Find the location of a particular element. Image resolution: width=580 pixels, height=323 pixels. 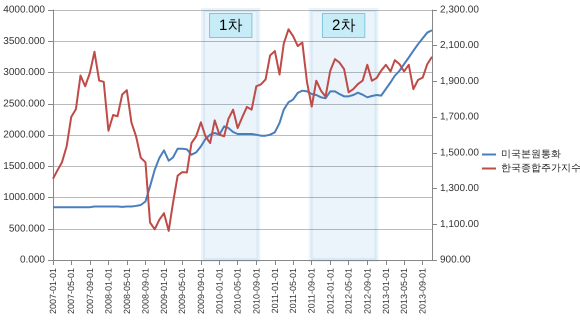

y2-tick-label: 2,300.00 is located at coordinates (460, 10).